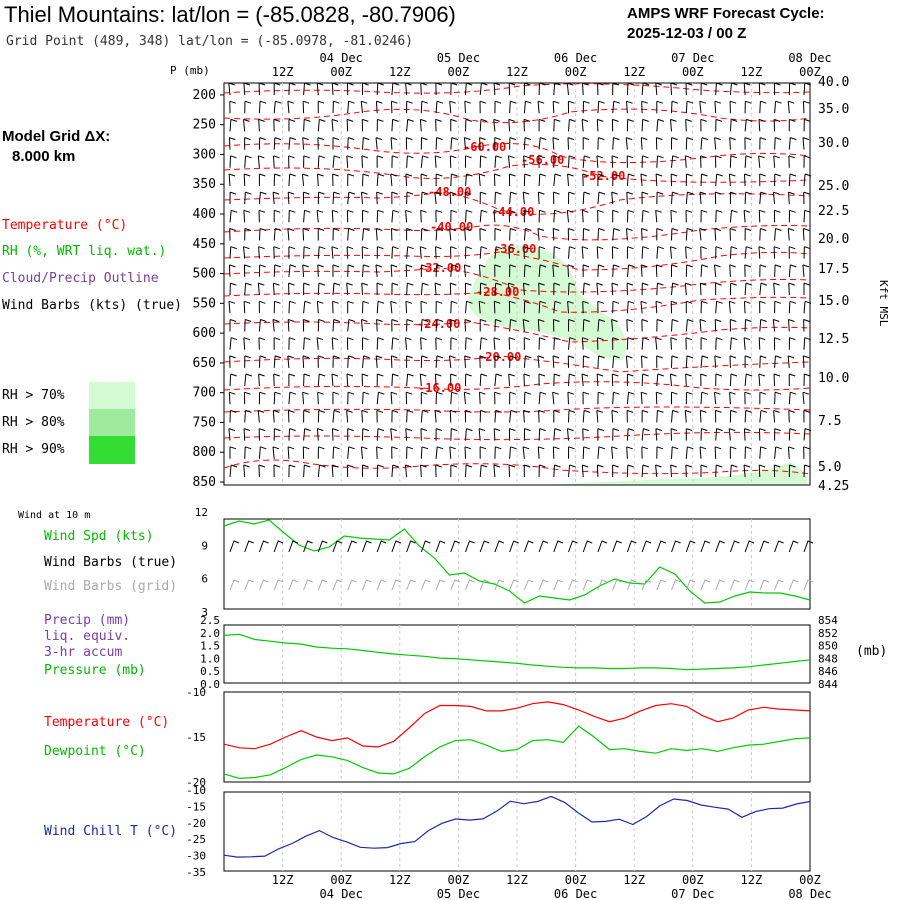 Image resolution: width=900 pixels, height=900 pixels. Describe the element at coordinates (517, 652) in the screenshot. I see `pressure-line` at that location.